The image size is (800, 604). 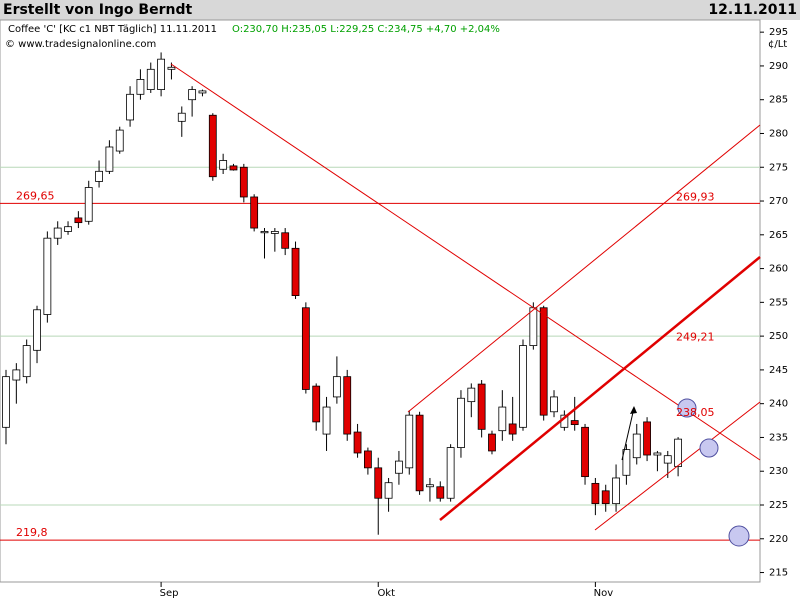 I want to click on y-tick-label: 285, so click(x=778, y=100).